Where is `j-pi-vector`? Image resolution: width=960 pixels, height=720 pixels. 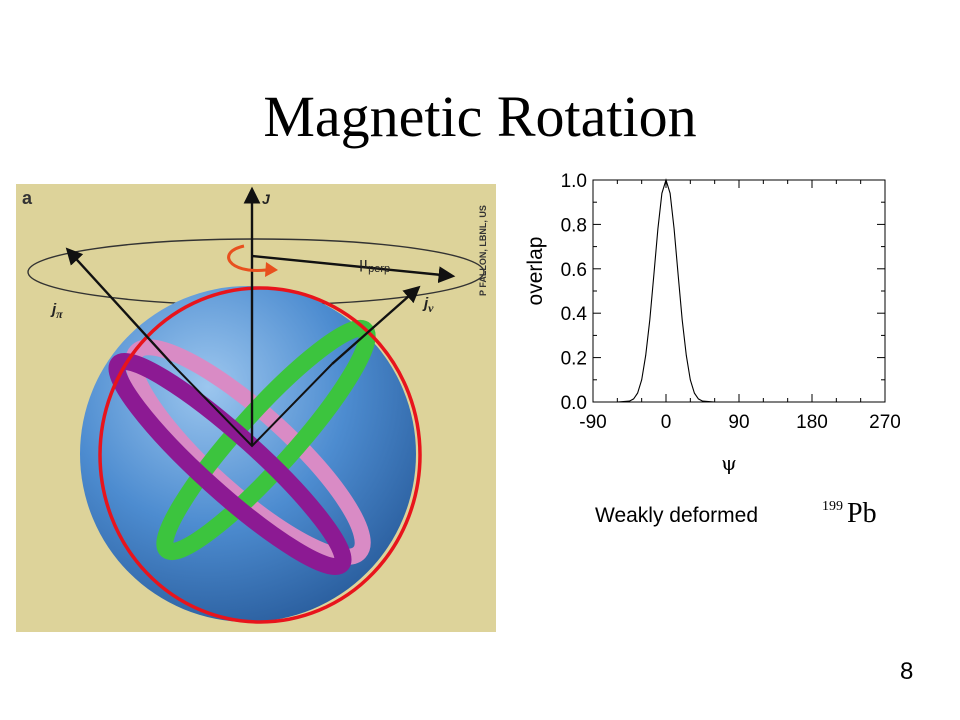
j-pi-vector is located at coordinates (119, 306).